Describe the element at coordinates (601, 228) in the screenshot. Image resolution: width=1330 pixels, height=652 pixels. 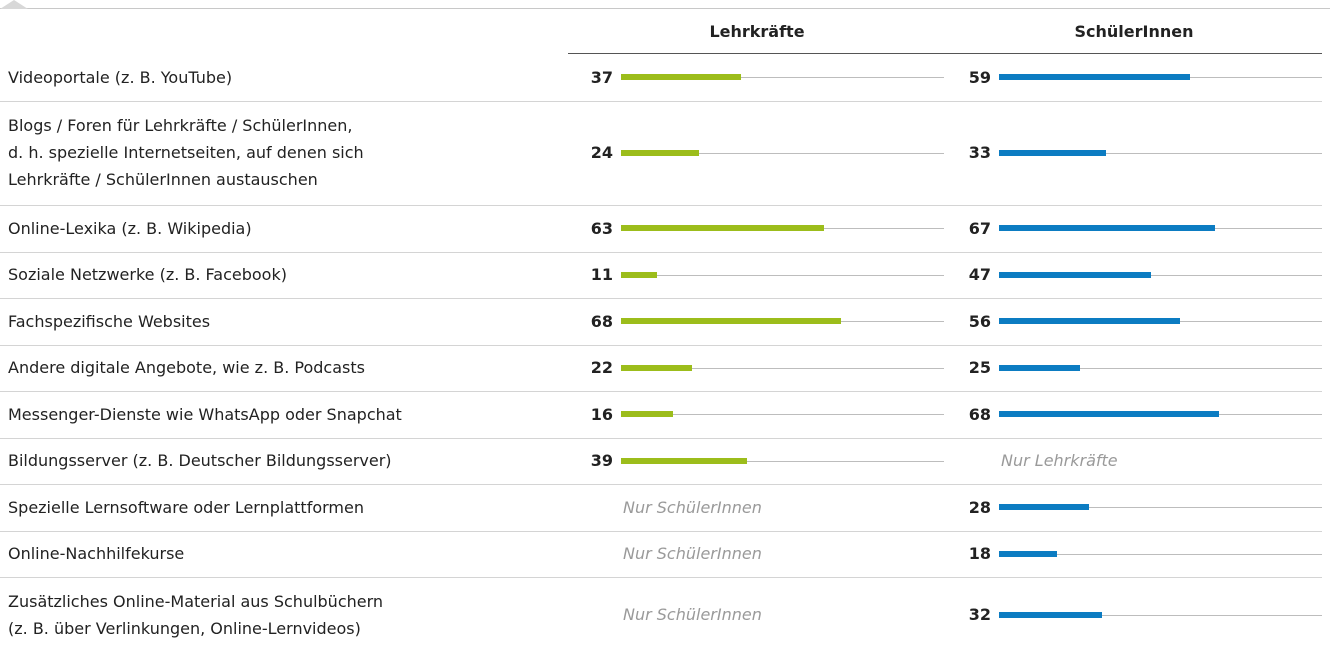
I see `value-label: 63` at that location.